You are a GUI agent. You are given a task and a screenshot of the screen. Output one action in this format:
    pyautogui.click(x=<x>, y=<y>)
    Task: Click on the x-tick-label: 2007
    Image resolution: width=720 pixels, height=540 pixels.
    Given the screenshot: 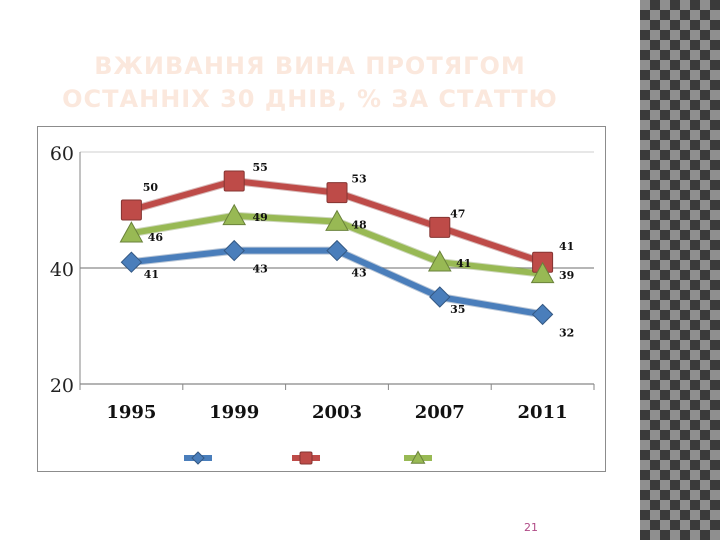 What is the action you would take?
    pyautogui.click(x=440, y=412)
    